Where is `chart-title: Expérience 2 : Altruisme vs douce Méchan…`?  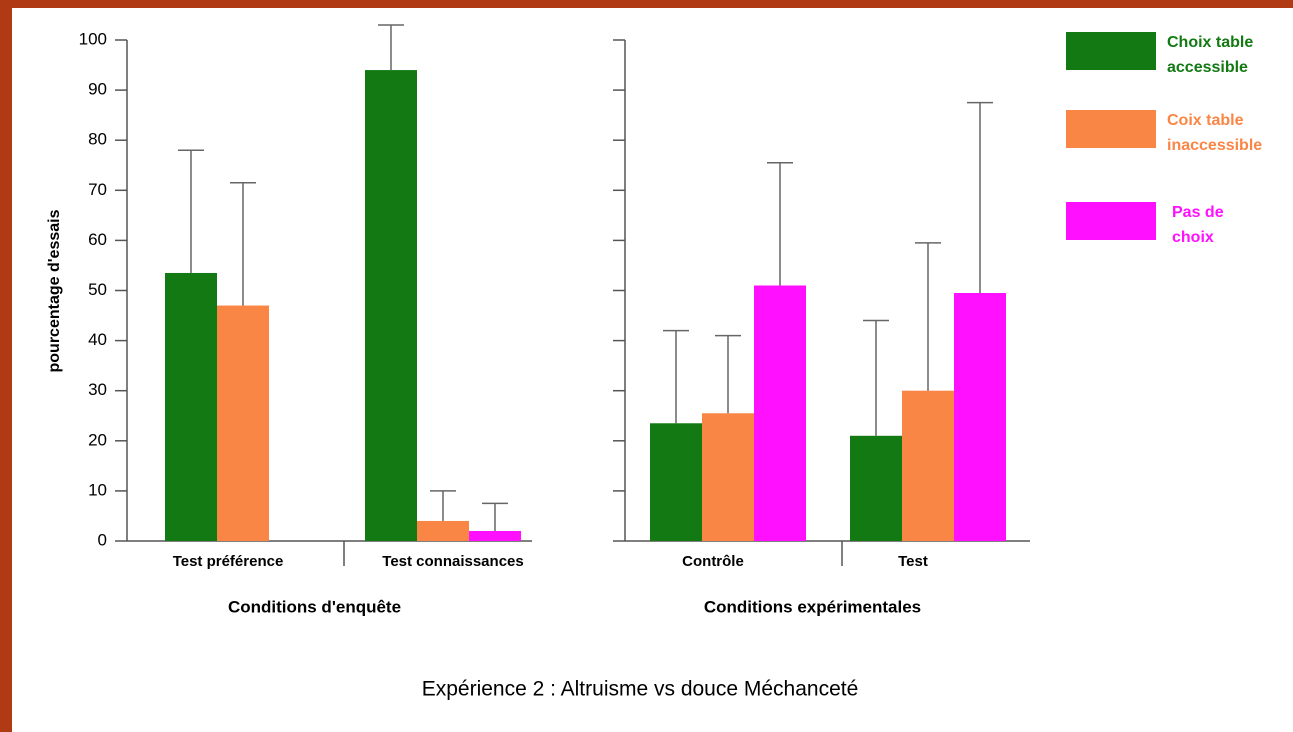
chart-title: Expérience 2 : Altruisme vs douce Méchan… is located at coordinates (640, 689).